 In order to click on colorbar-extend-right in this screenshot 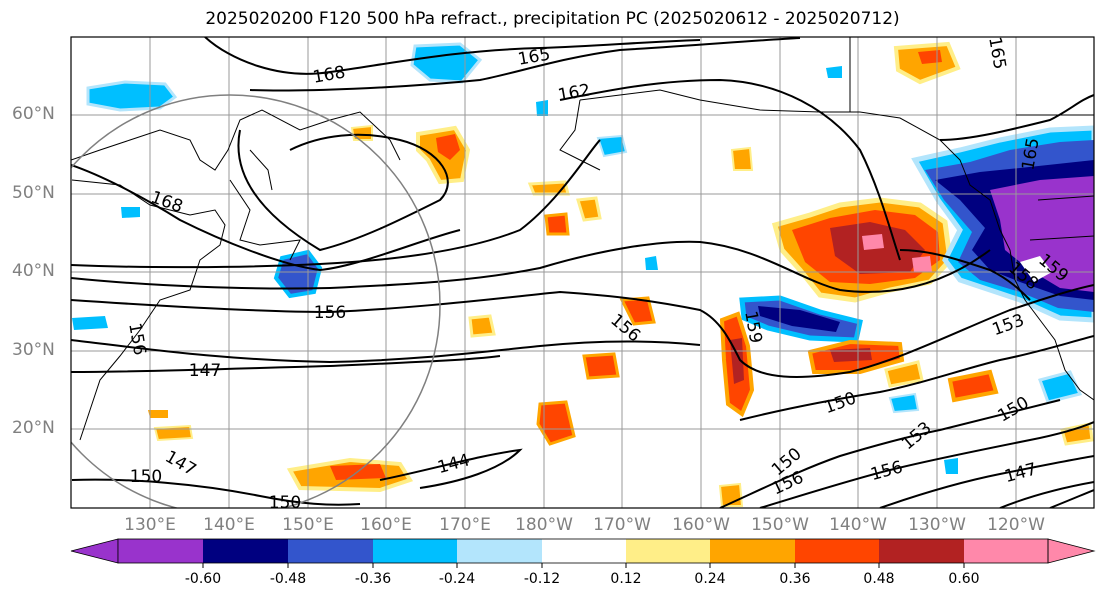, I will do `click(1071, 551)`.